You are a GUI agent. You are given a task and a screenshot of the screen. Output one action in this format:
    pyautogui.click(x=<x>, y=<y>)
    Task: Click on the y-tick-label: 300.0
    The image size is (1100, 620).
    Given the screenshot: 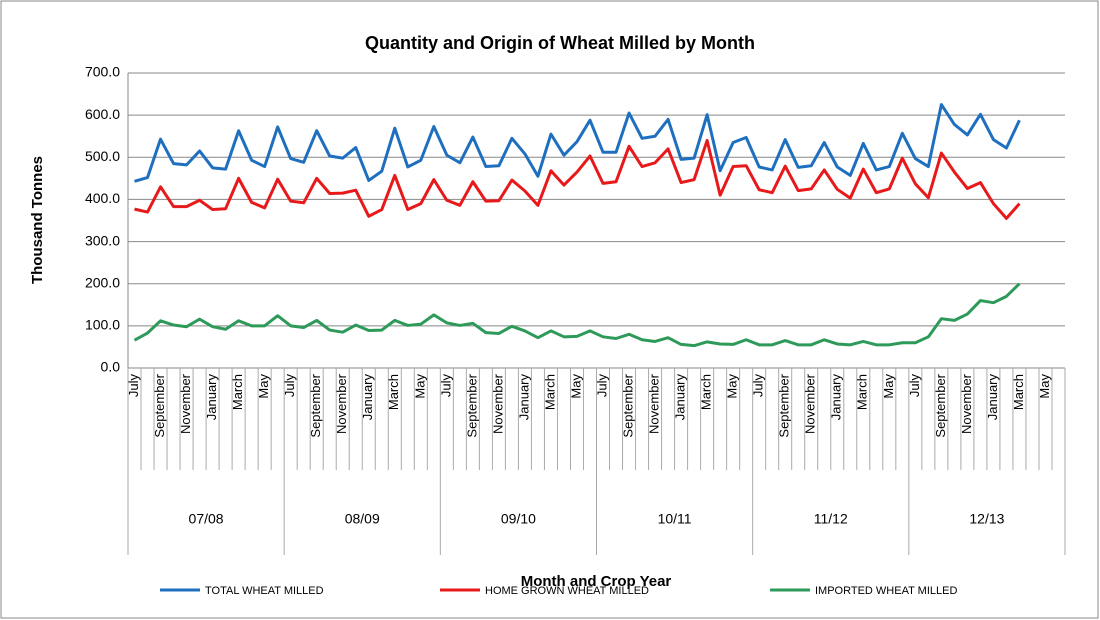 What is the action you would take?
    pyautogui.click(x=102, y=240)
    